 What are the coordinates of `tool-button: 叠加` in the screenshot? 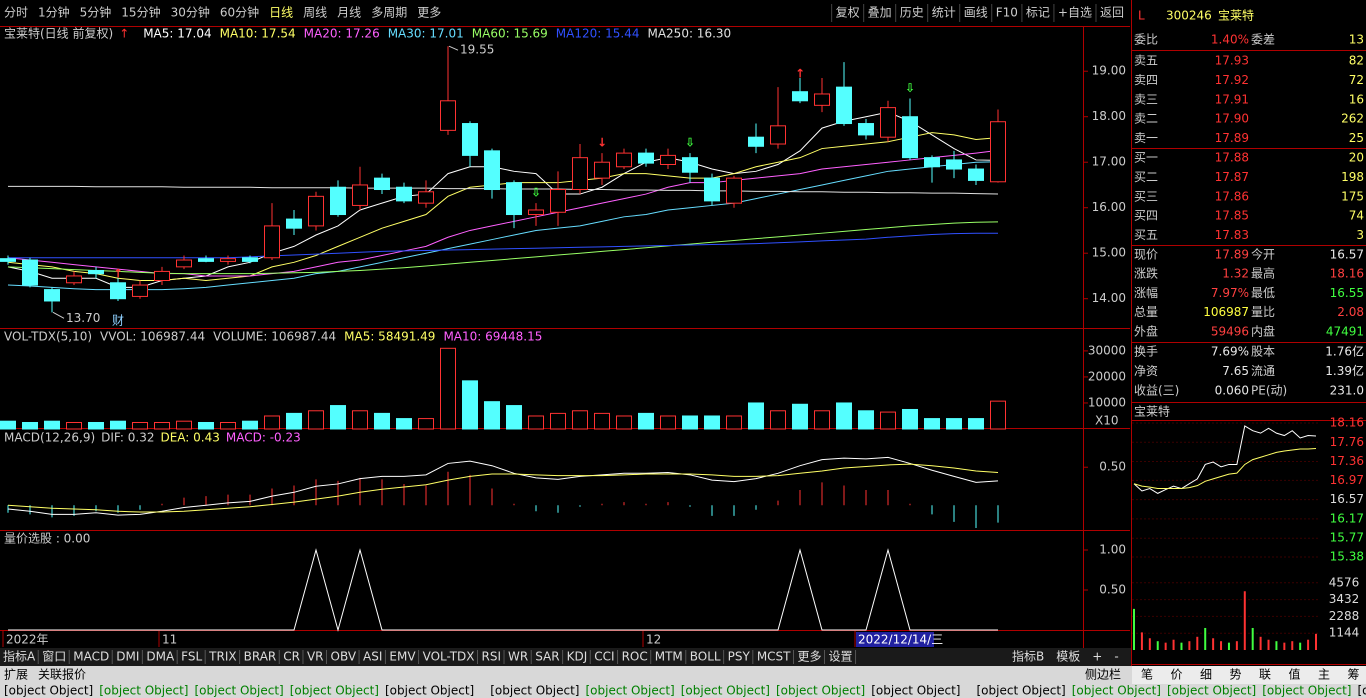 It's located at (880, 13).